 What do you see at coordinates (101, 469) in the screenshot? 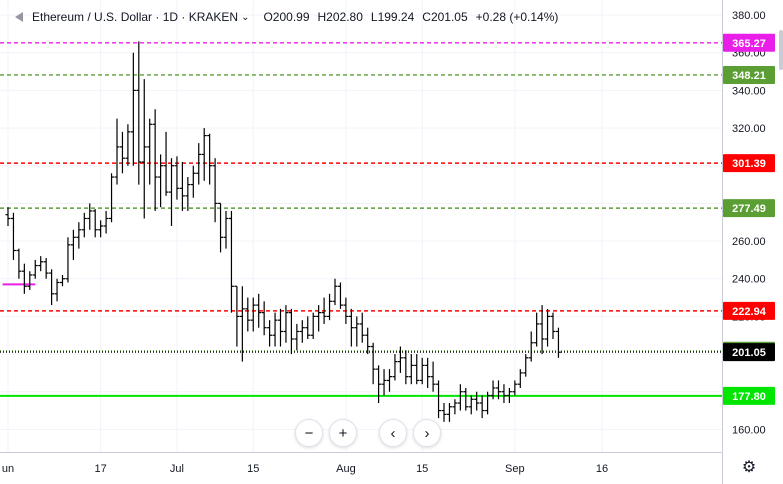
I see `x-tick-label: 17` at bounding box center [101, 469].